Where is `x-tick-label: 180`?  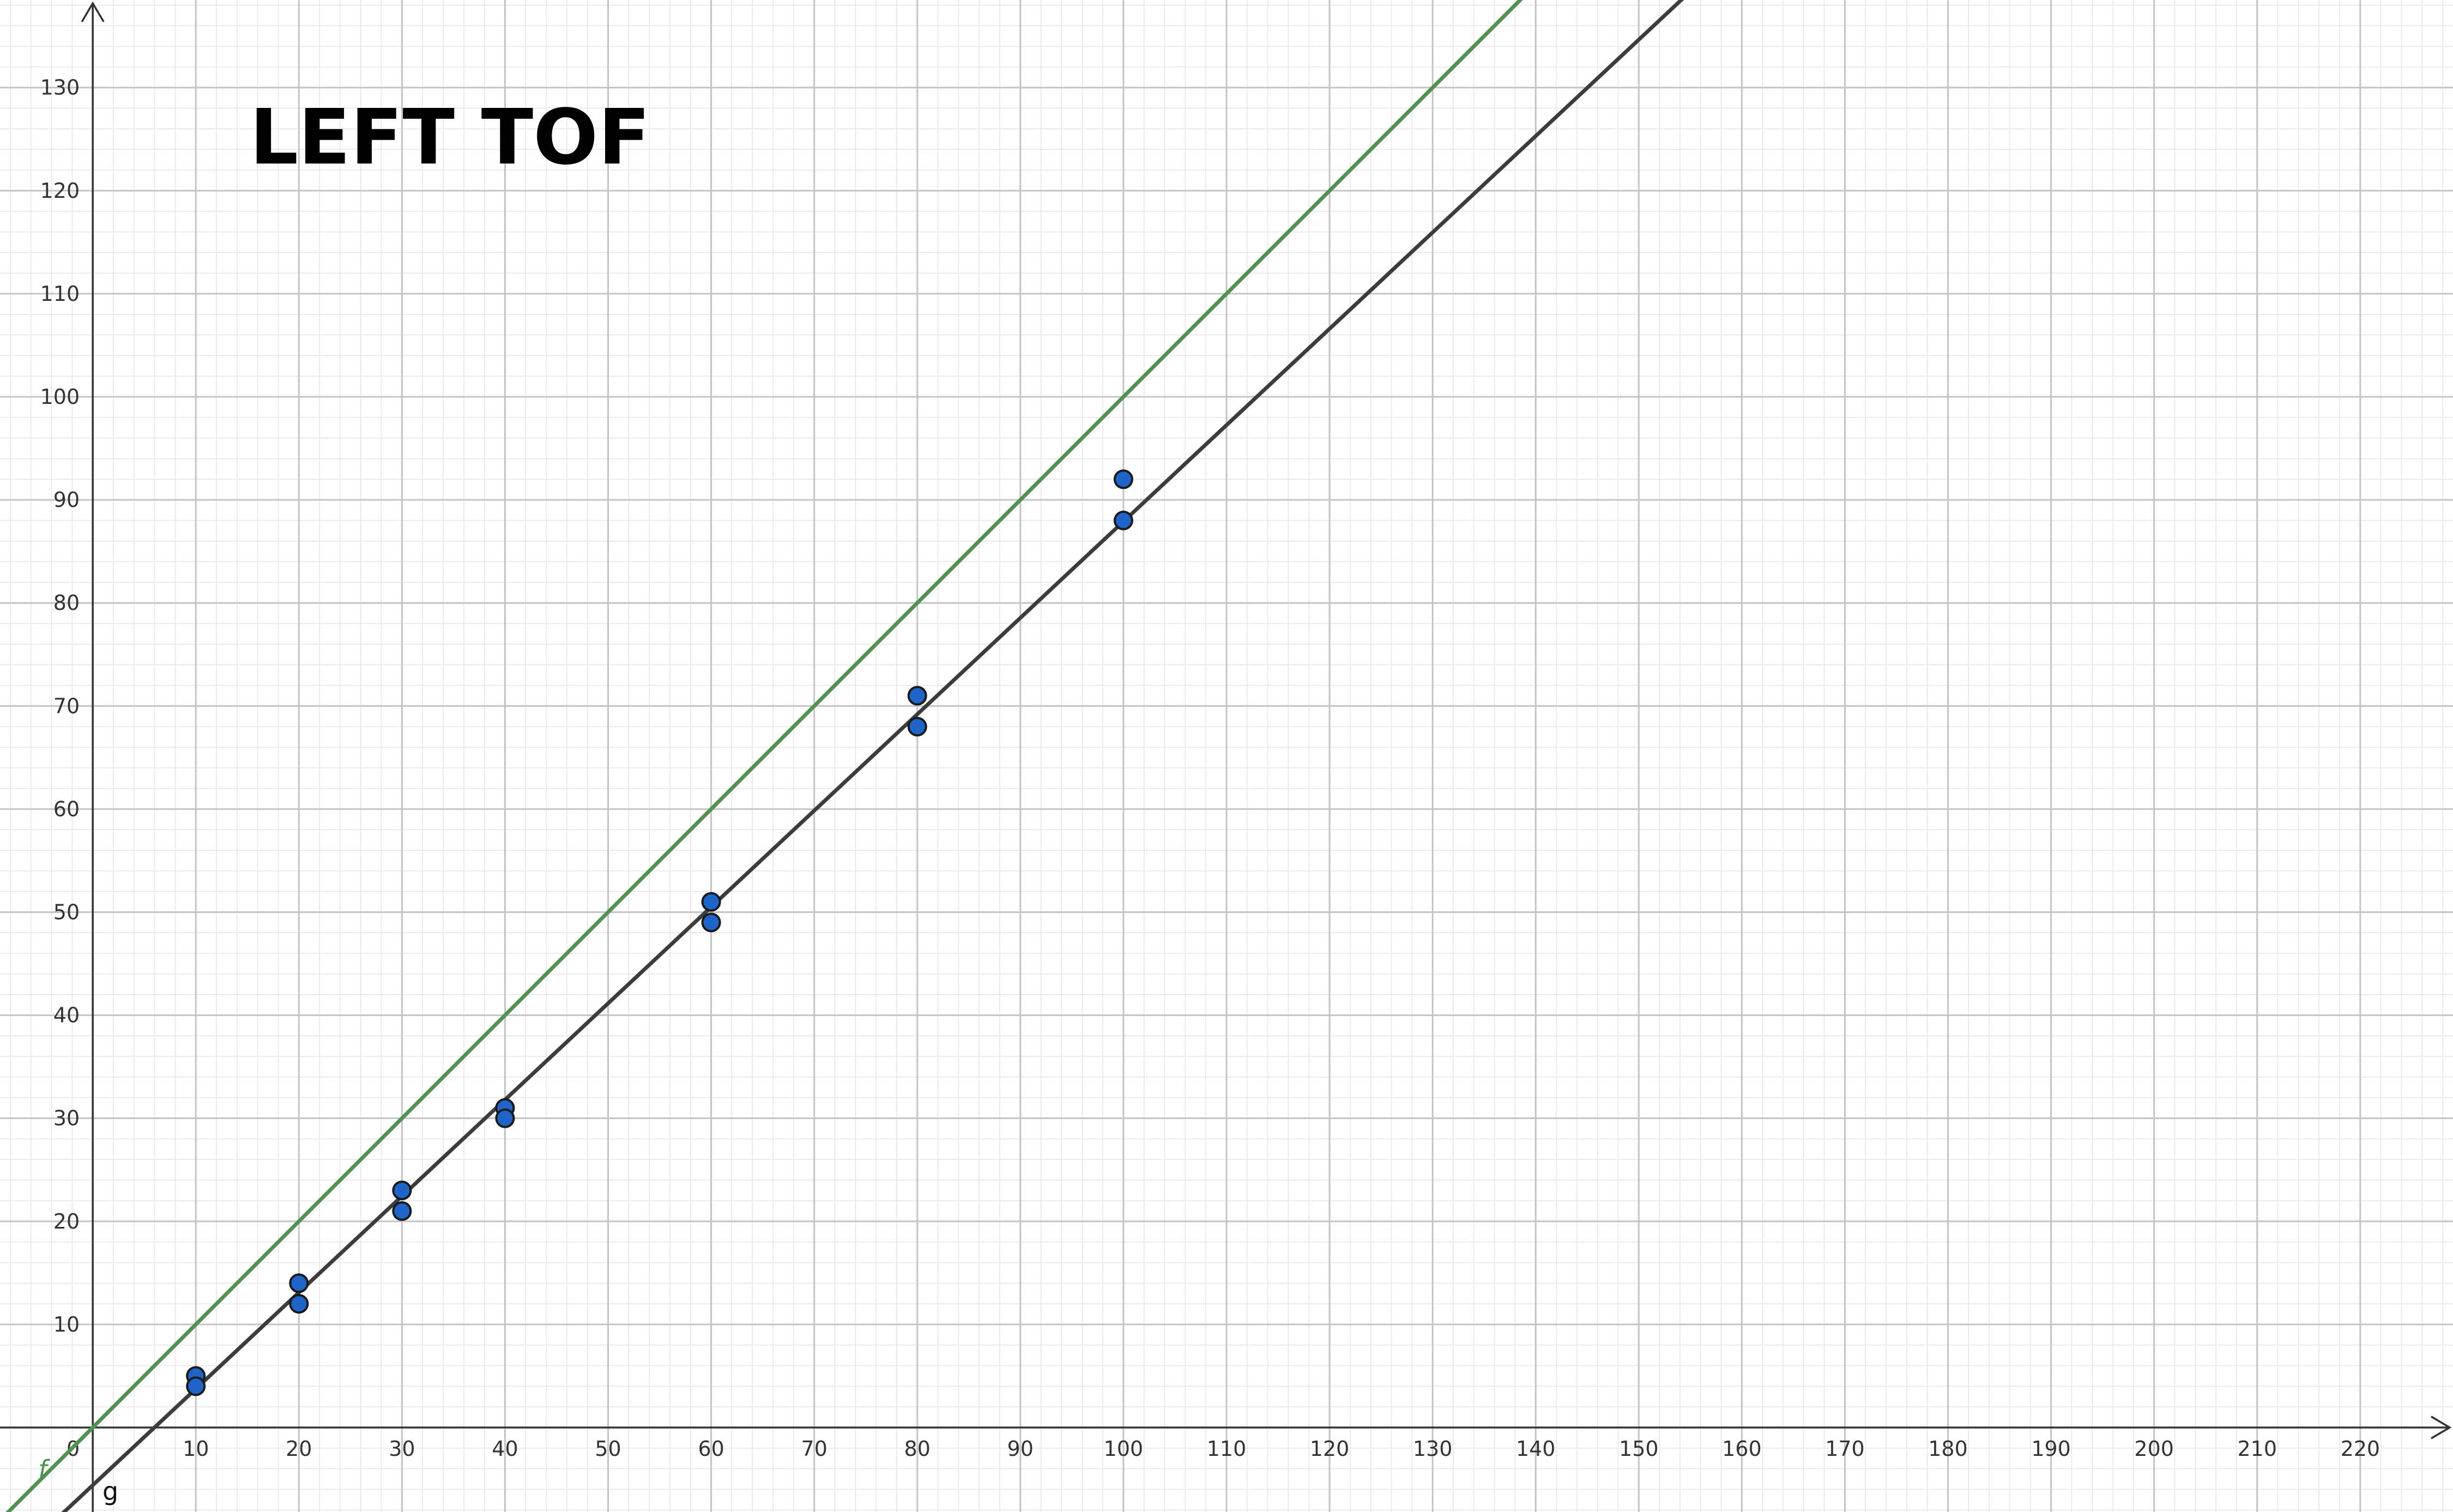
x-tick-label: 180 is located at coordinates (1948, 1449).